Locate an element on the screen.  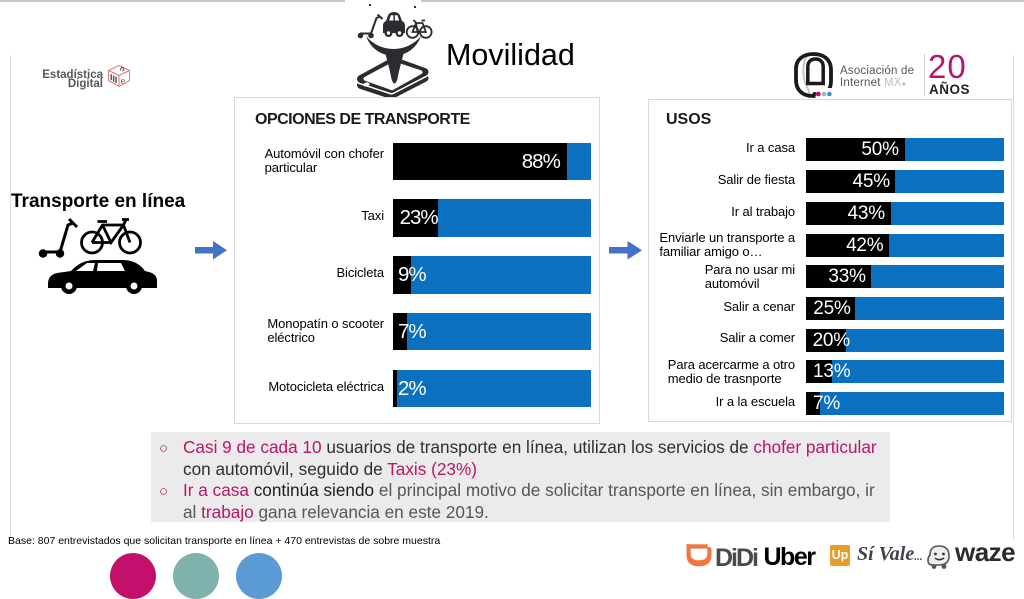
svg-text: e is located at coordinates (123, 81).